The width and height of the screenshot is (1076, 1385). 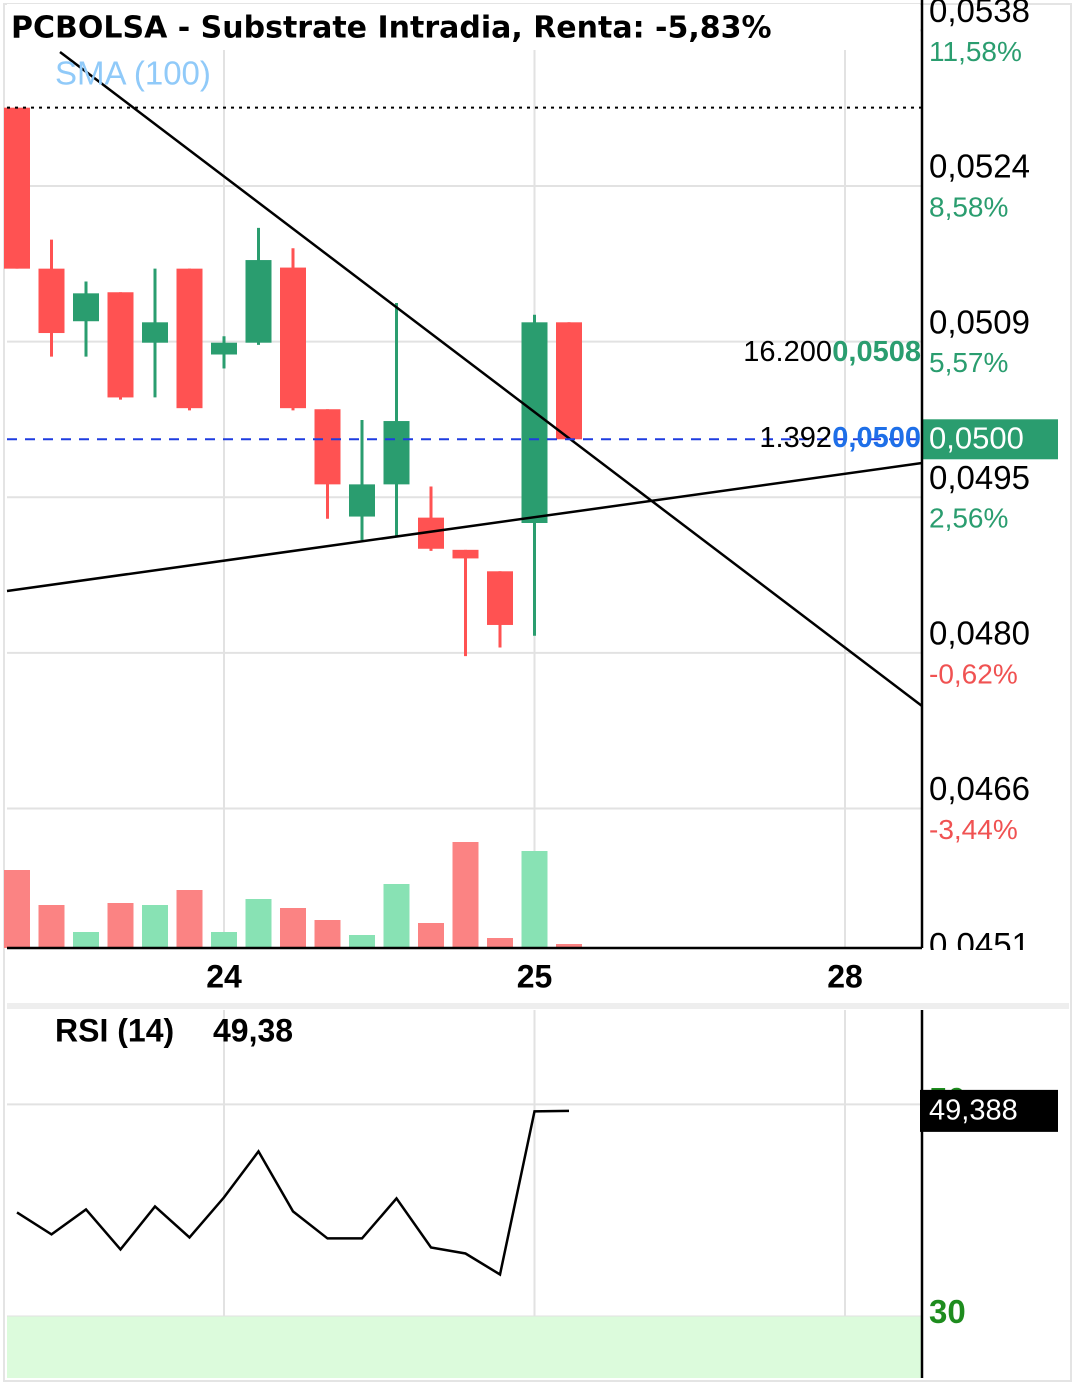 What do you see at coordinates (876, 352) in the screenshot?
I see `order-price: 0,0508` at bounding box center [876, 352].